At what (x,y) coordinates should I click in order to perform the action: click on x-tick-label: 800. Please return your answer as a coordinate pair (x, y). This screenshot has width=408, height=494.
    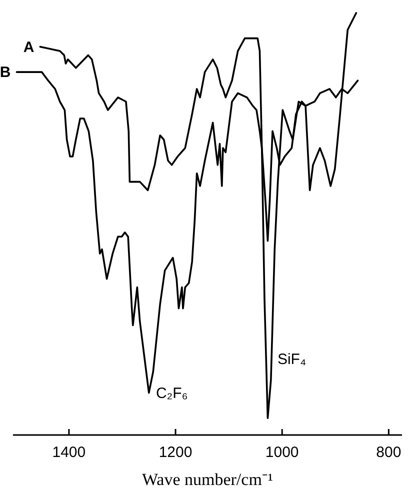
    Looking at the image, I should click on (389, 452).